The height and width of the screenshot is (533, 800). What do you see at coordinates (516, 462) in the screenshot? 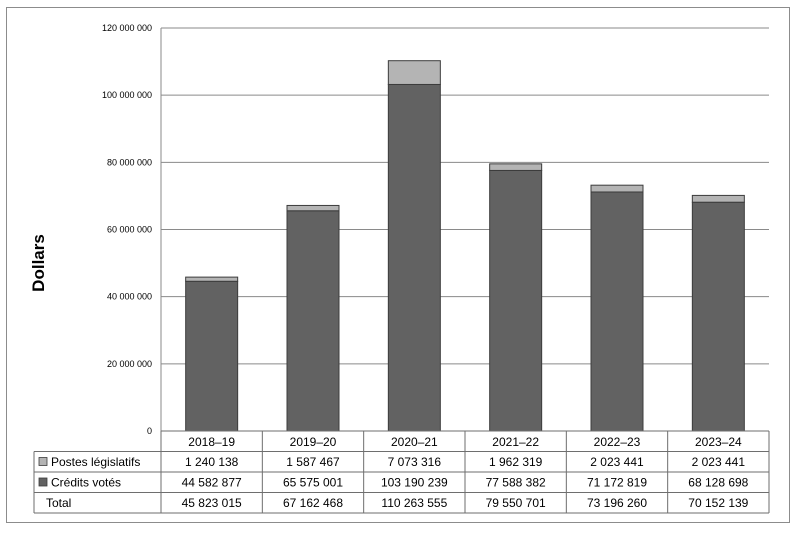
I see `data-label: 1 962 319` at bounding box center [516, 462].